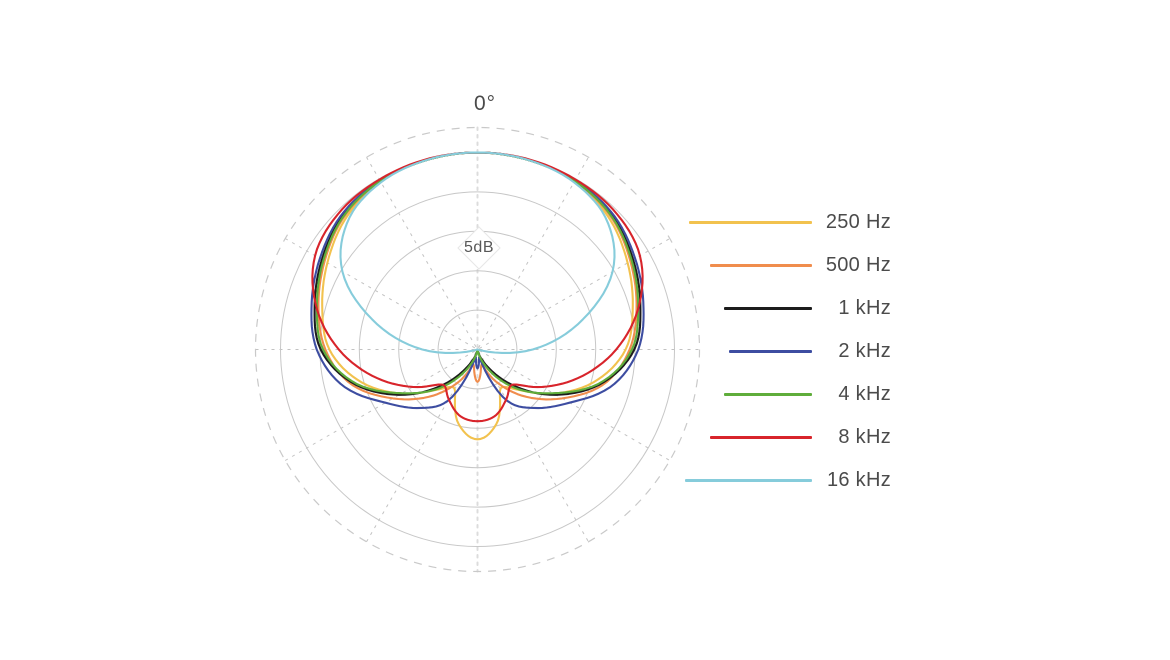 The image size is (1170, 660). I want to click on legend-item-500hz: 500 Hz, so click(885, 265).